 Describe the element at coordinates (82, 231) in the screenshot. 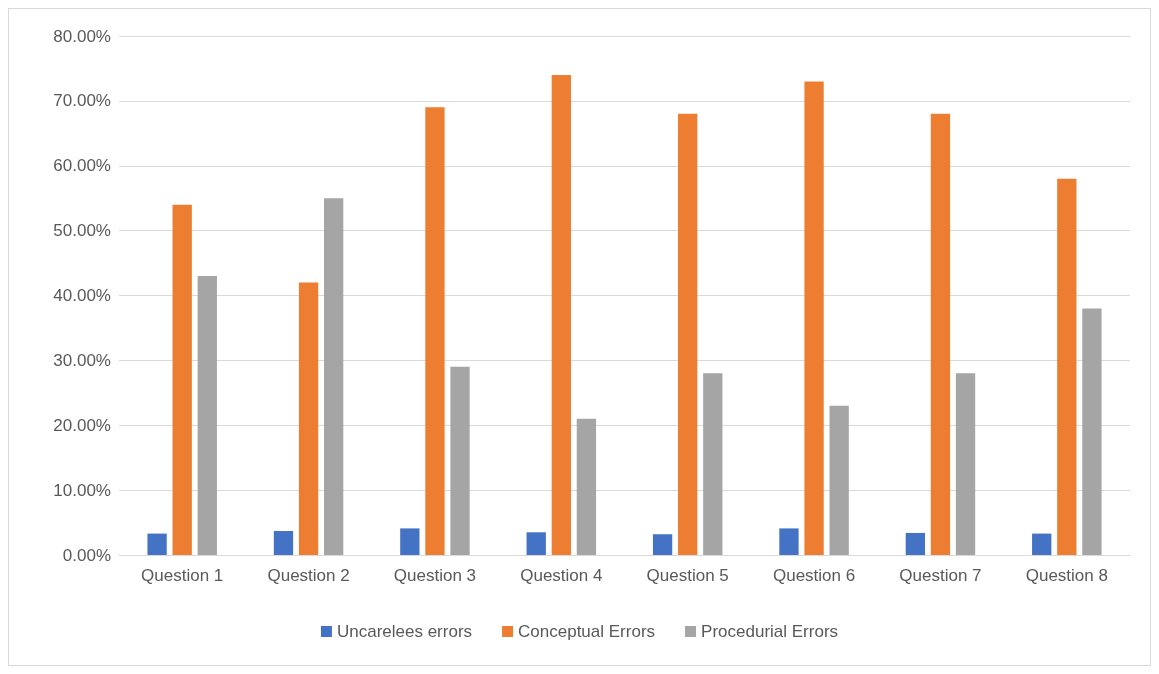

I see `y-tick-label: 50.00%` at that location.